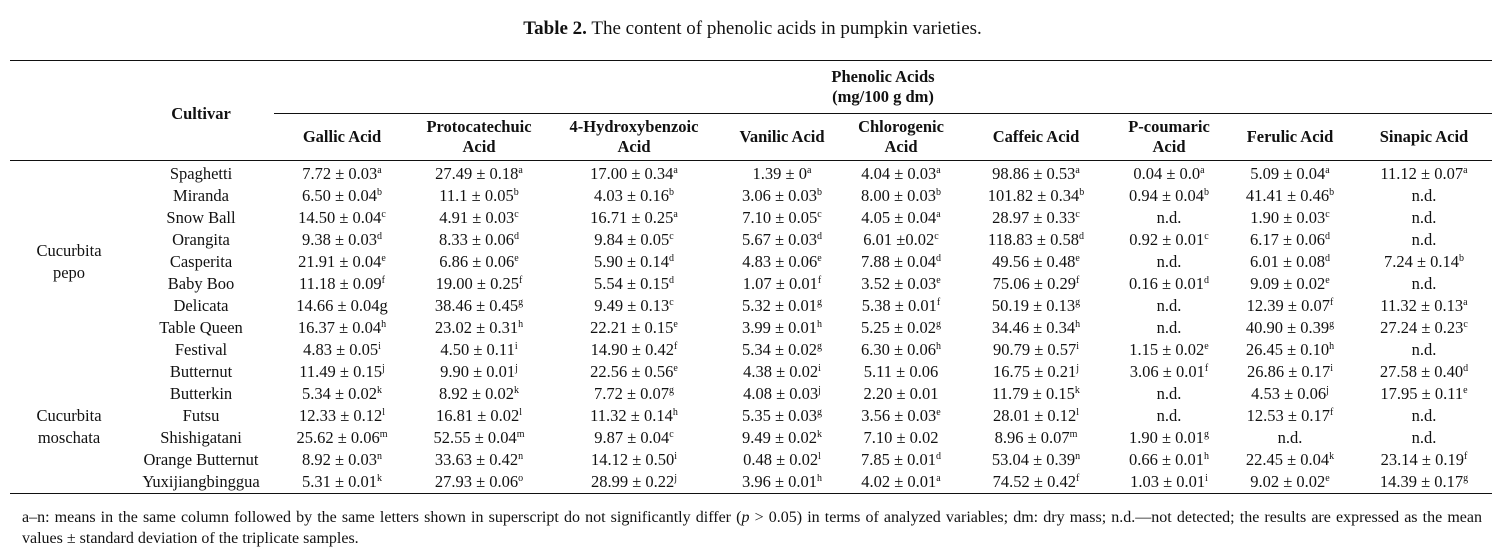 The image size is (1505, 554). What do you see at coordinates (342, 306) in the screenshot?
I see `value-cell: 14.66 ± 0.04g` at bounding box center [342, 306].